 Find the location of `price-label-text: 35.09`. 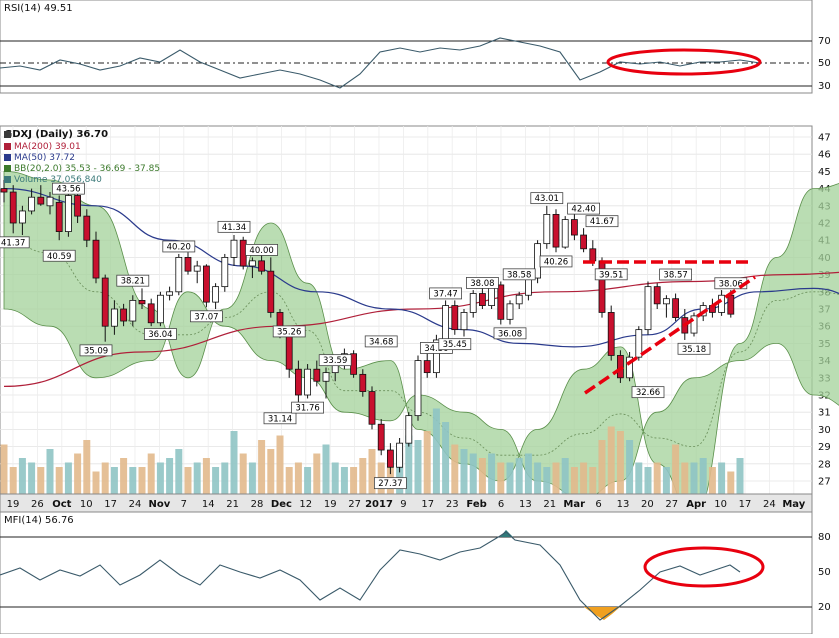

price-label-text: 35.09 is located at coordinates (96, 351).